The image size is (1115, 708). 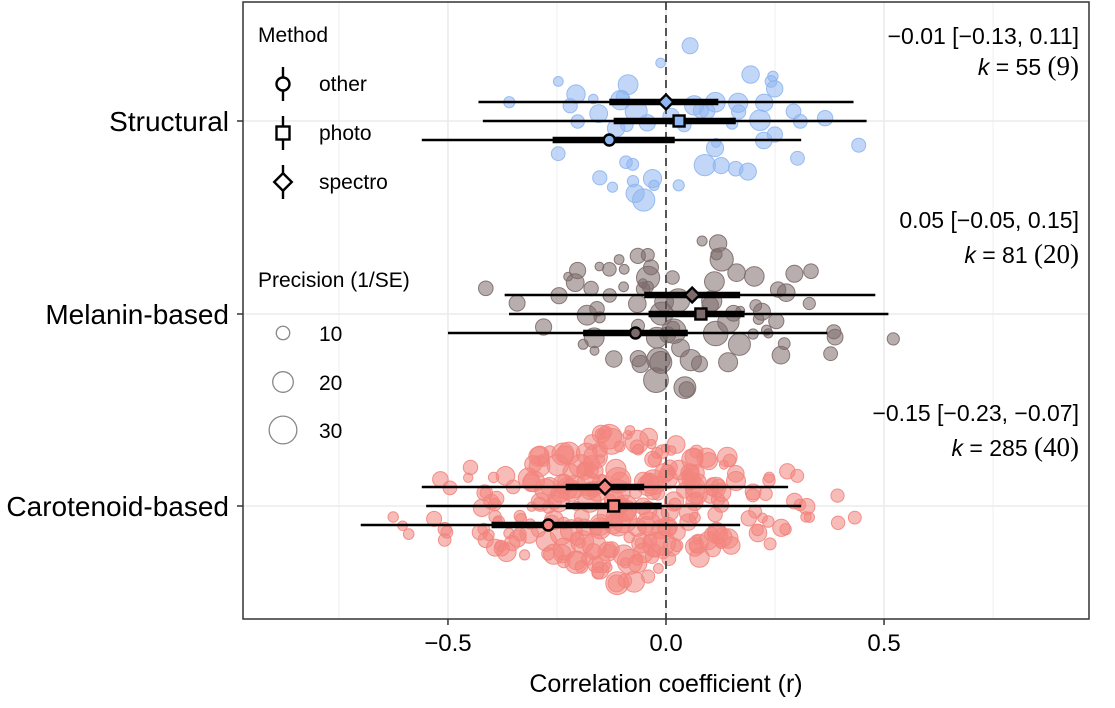 I want to click on method-legend-title: Method, so click(x=293, y=35).